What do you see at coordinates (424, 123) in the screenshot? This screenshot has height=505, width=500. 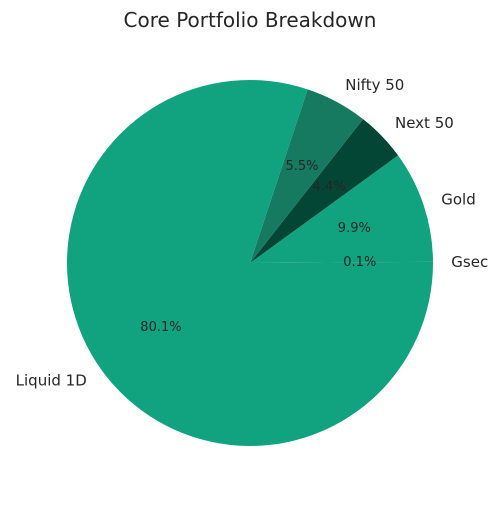 I see `slice-label-next-50: Next 50` at bounding box center [424, 123].